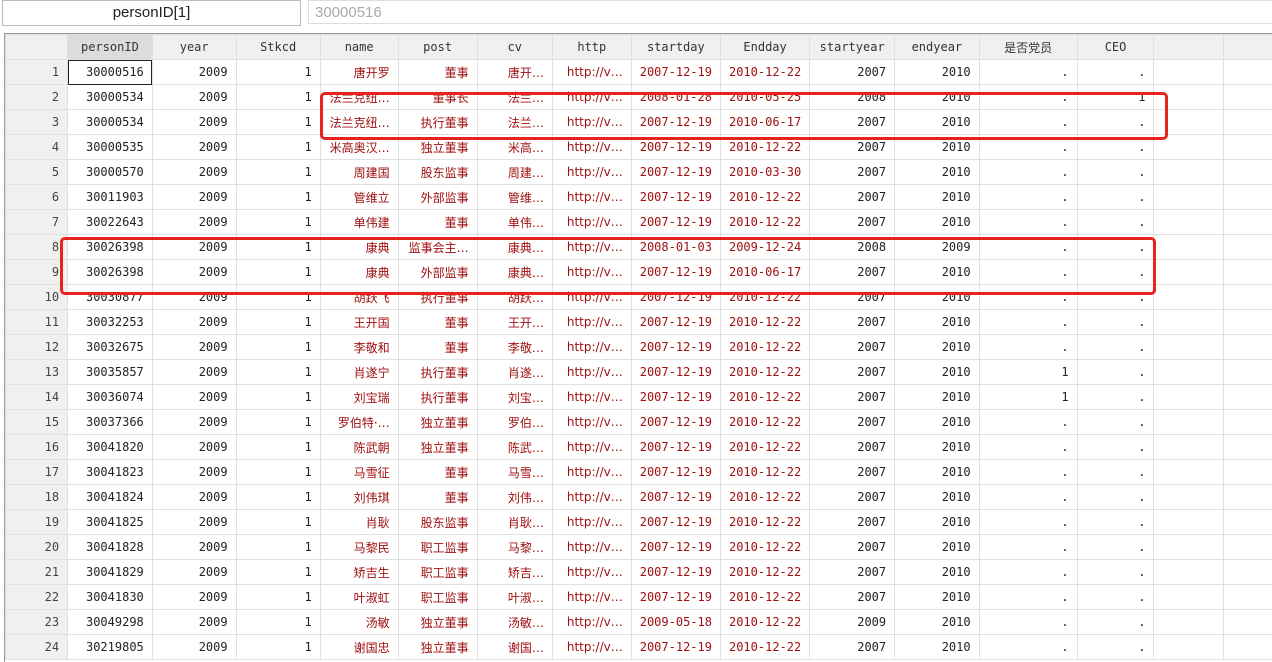 The width and height of the screenshot is (1272, 662). I want to click on column-header-cv: cv, so click(514, 47).